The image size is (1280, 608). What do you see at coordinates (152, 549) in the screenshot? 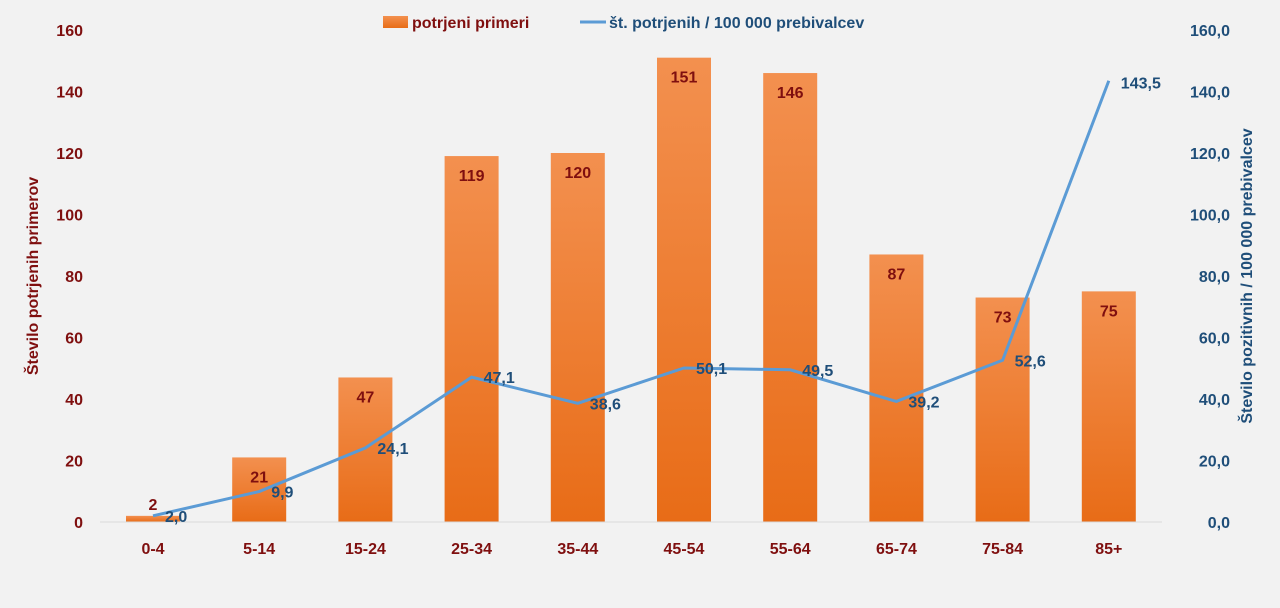
I see `x-tick-label: 0-4` at bounding box center [152, 549].